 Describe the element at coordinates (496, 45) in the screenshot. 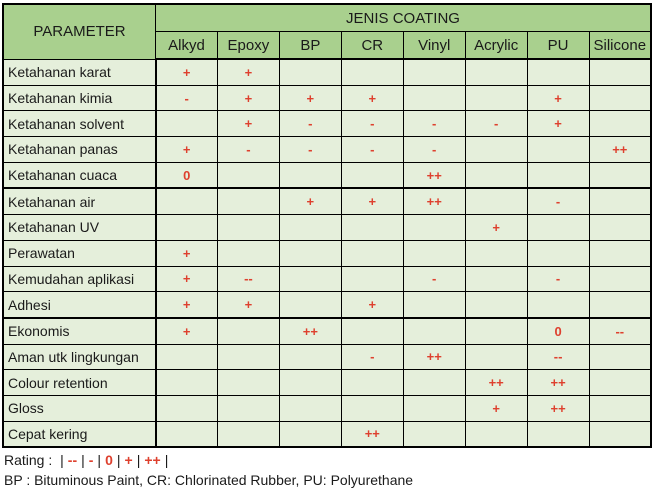

I see `column-header: Acrylic` at that location.